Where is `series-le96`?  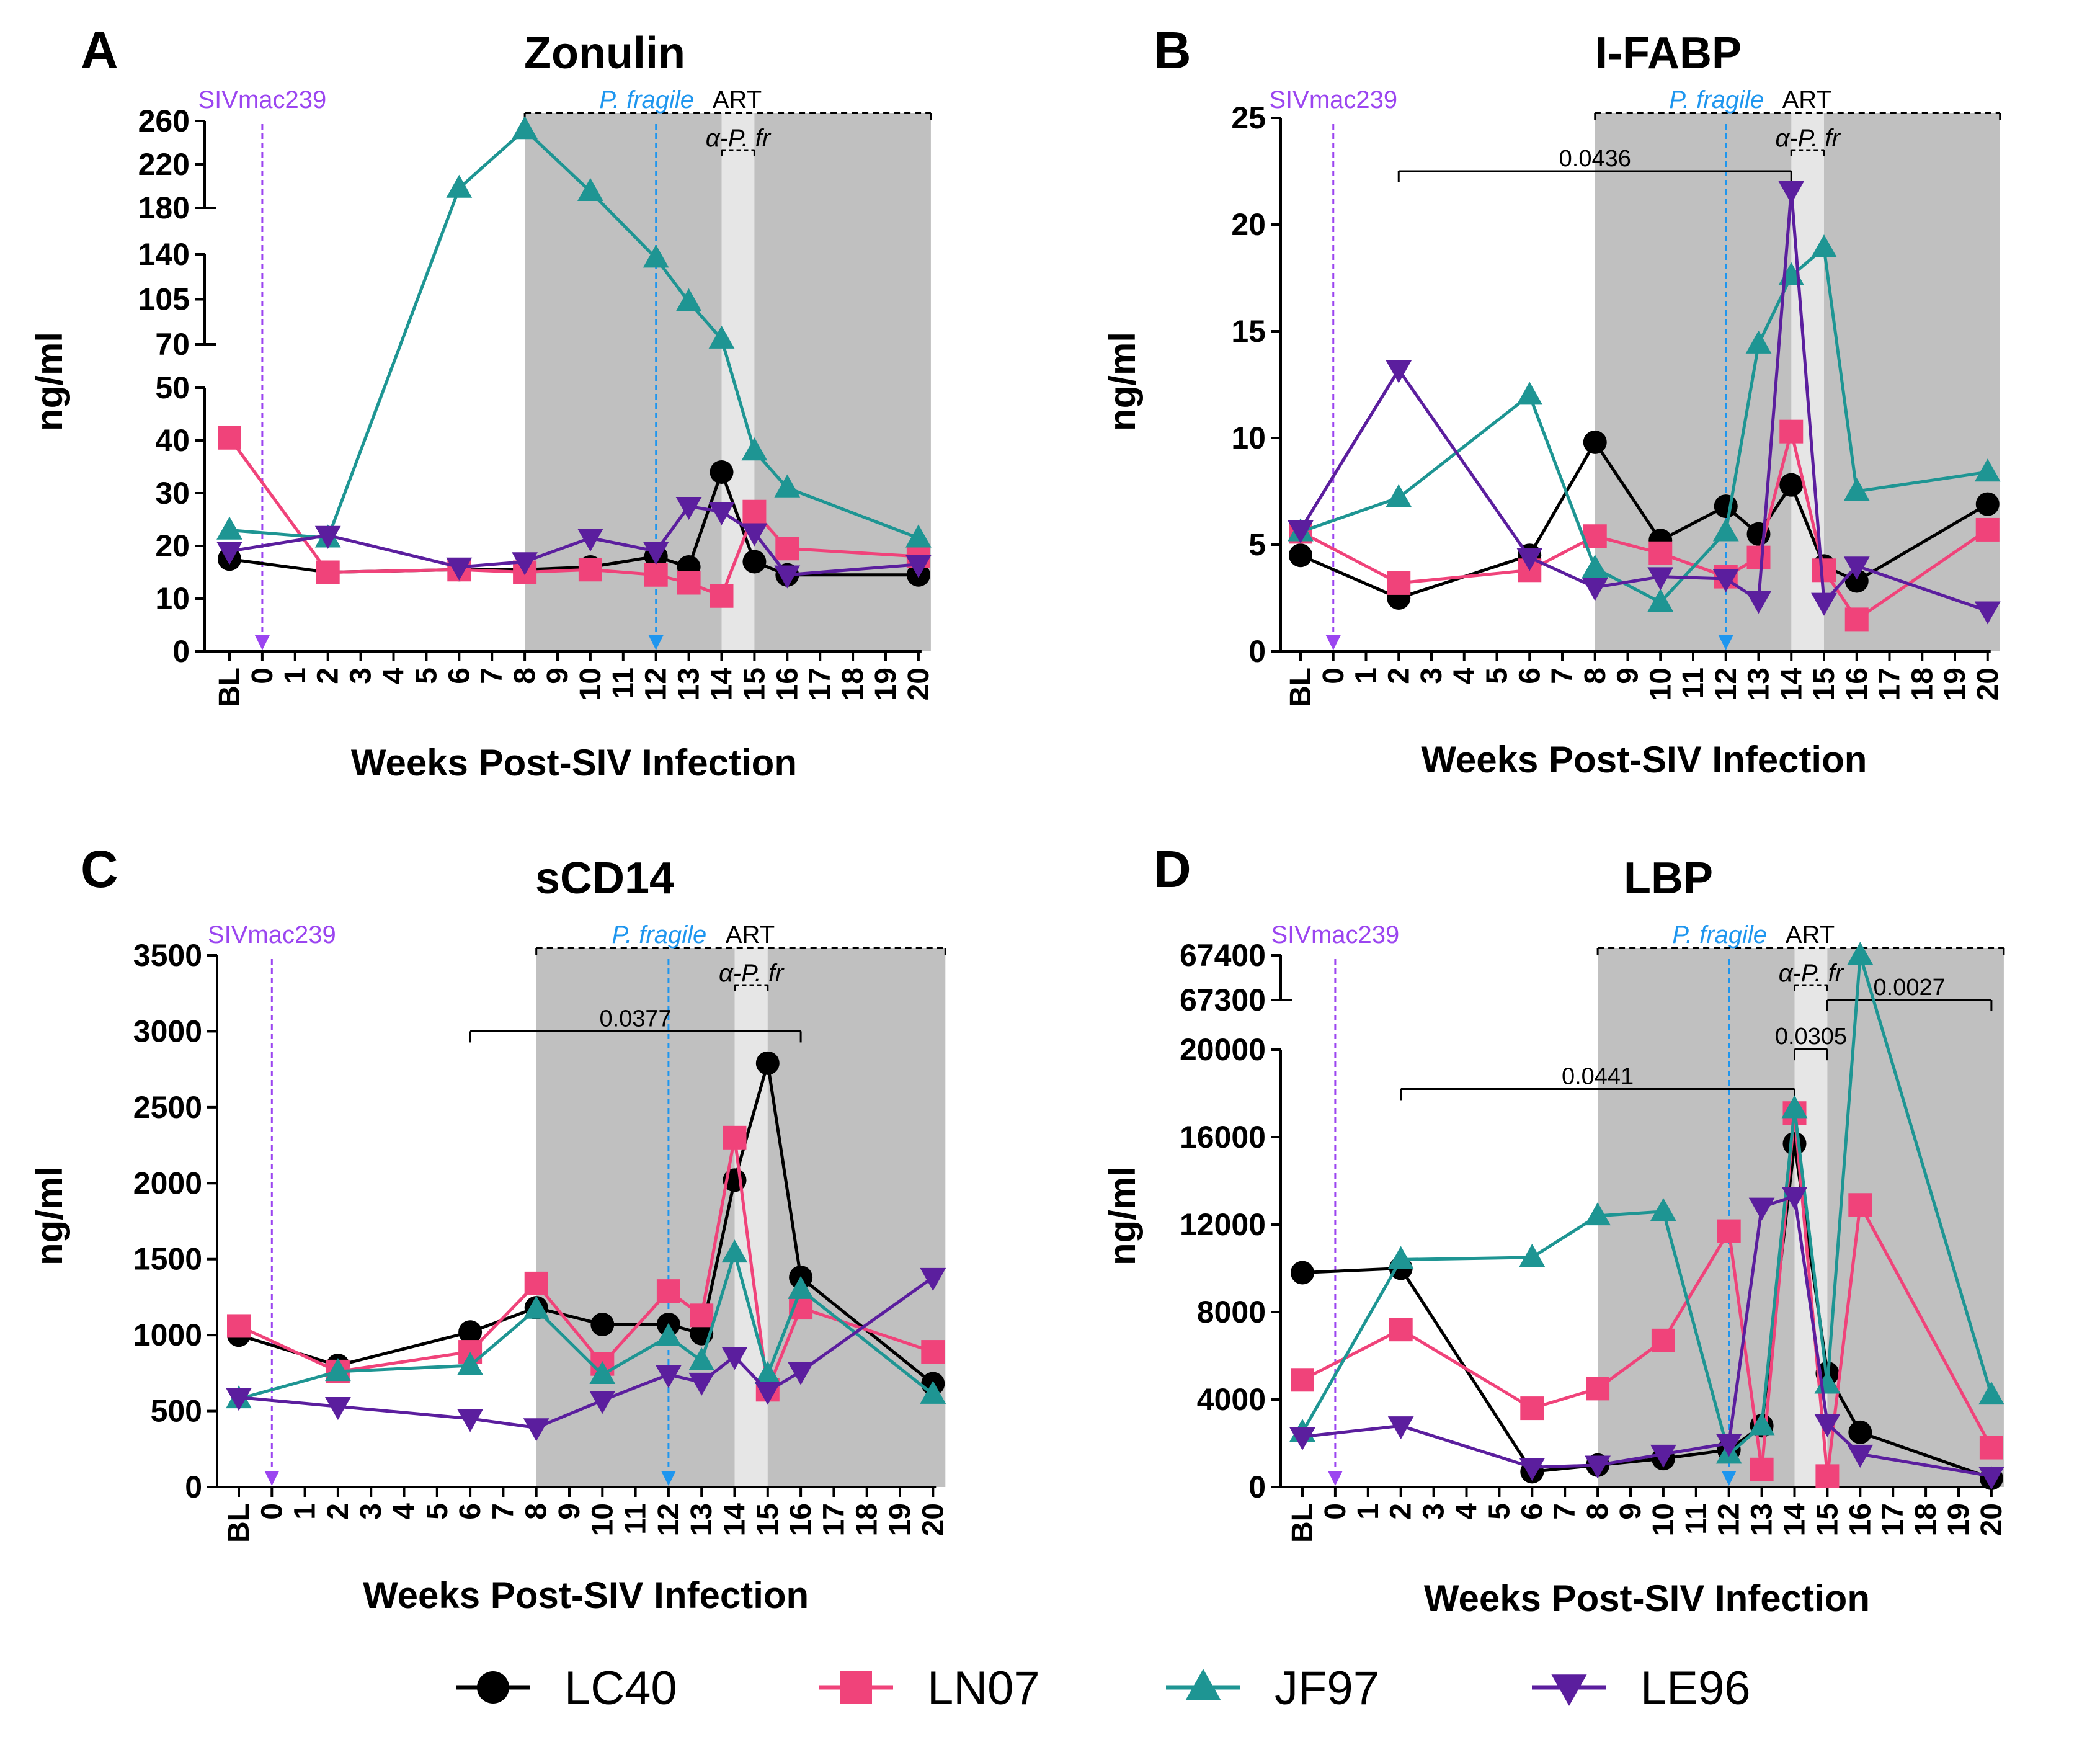 series-le96 is located at coordinates (1646, 1338).